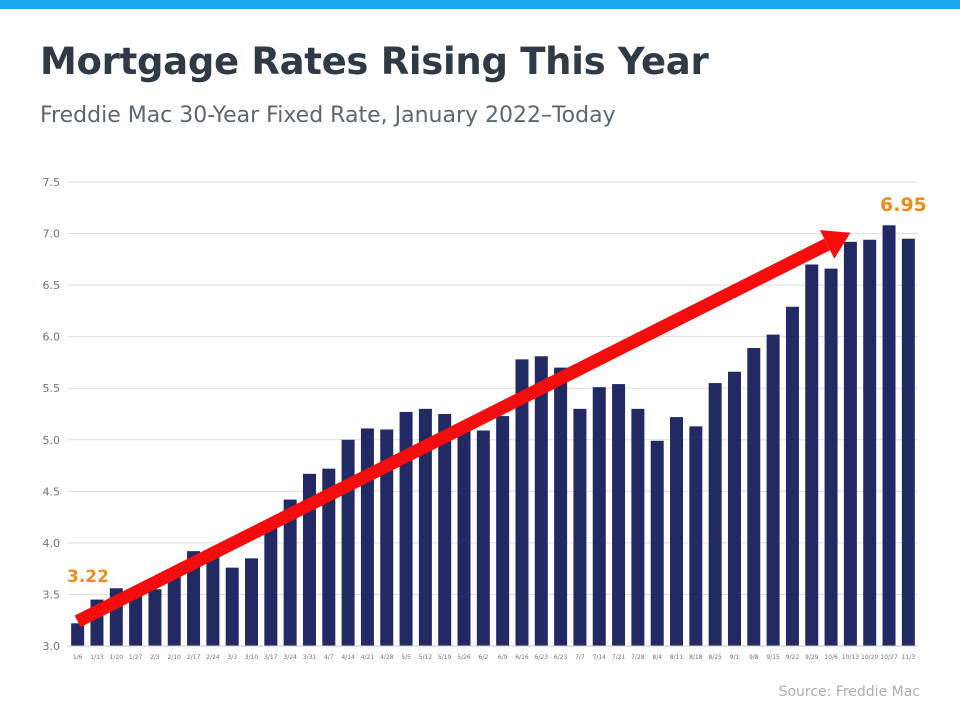 Image resolution: width=960 pixels, height=720 pixels. What do you see at coordinates (484, 657) in the screenshot?
I see `x-tick-label: 6/2` at bounding box center [484, 657].